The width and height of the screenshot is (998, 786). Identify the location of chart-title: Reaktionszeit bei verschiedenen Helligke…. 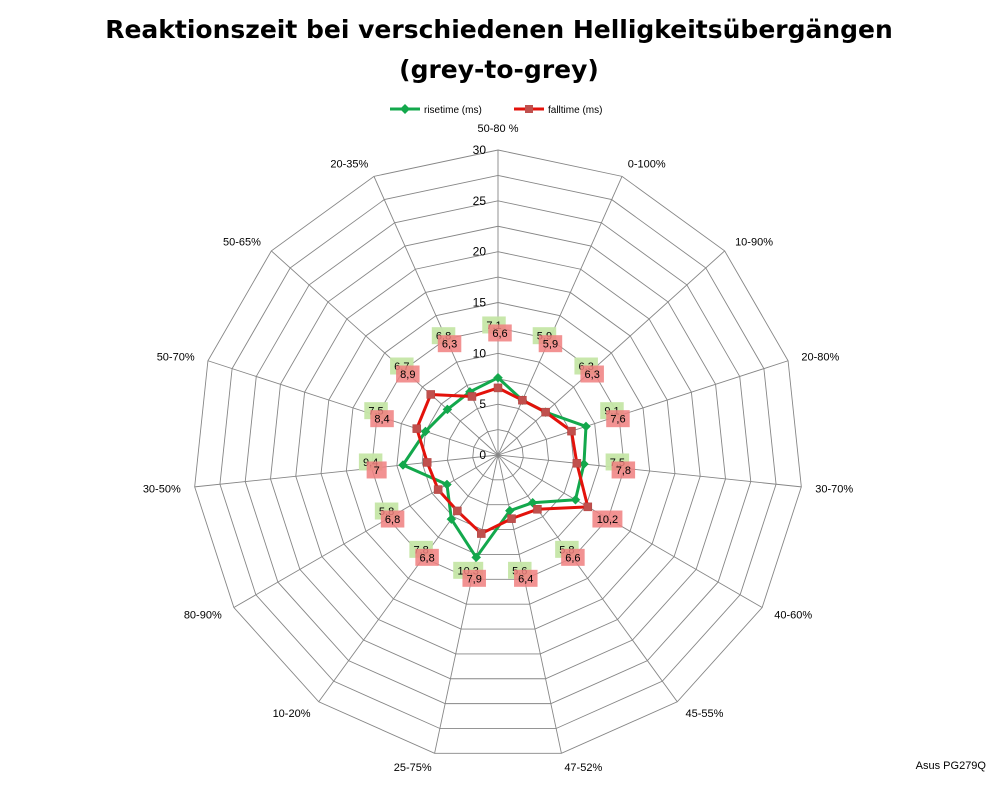
(499, 50).